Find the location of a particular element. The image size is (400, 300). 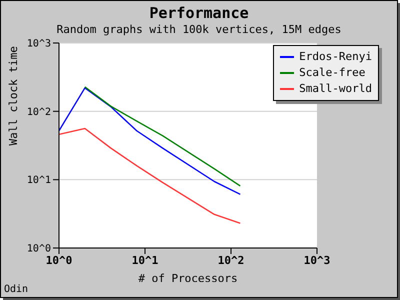

y-tick-label: 10^1 is located at coordinates (38, 180).